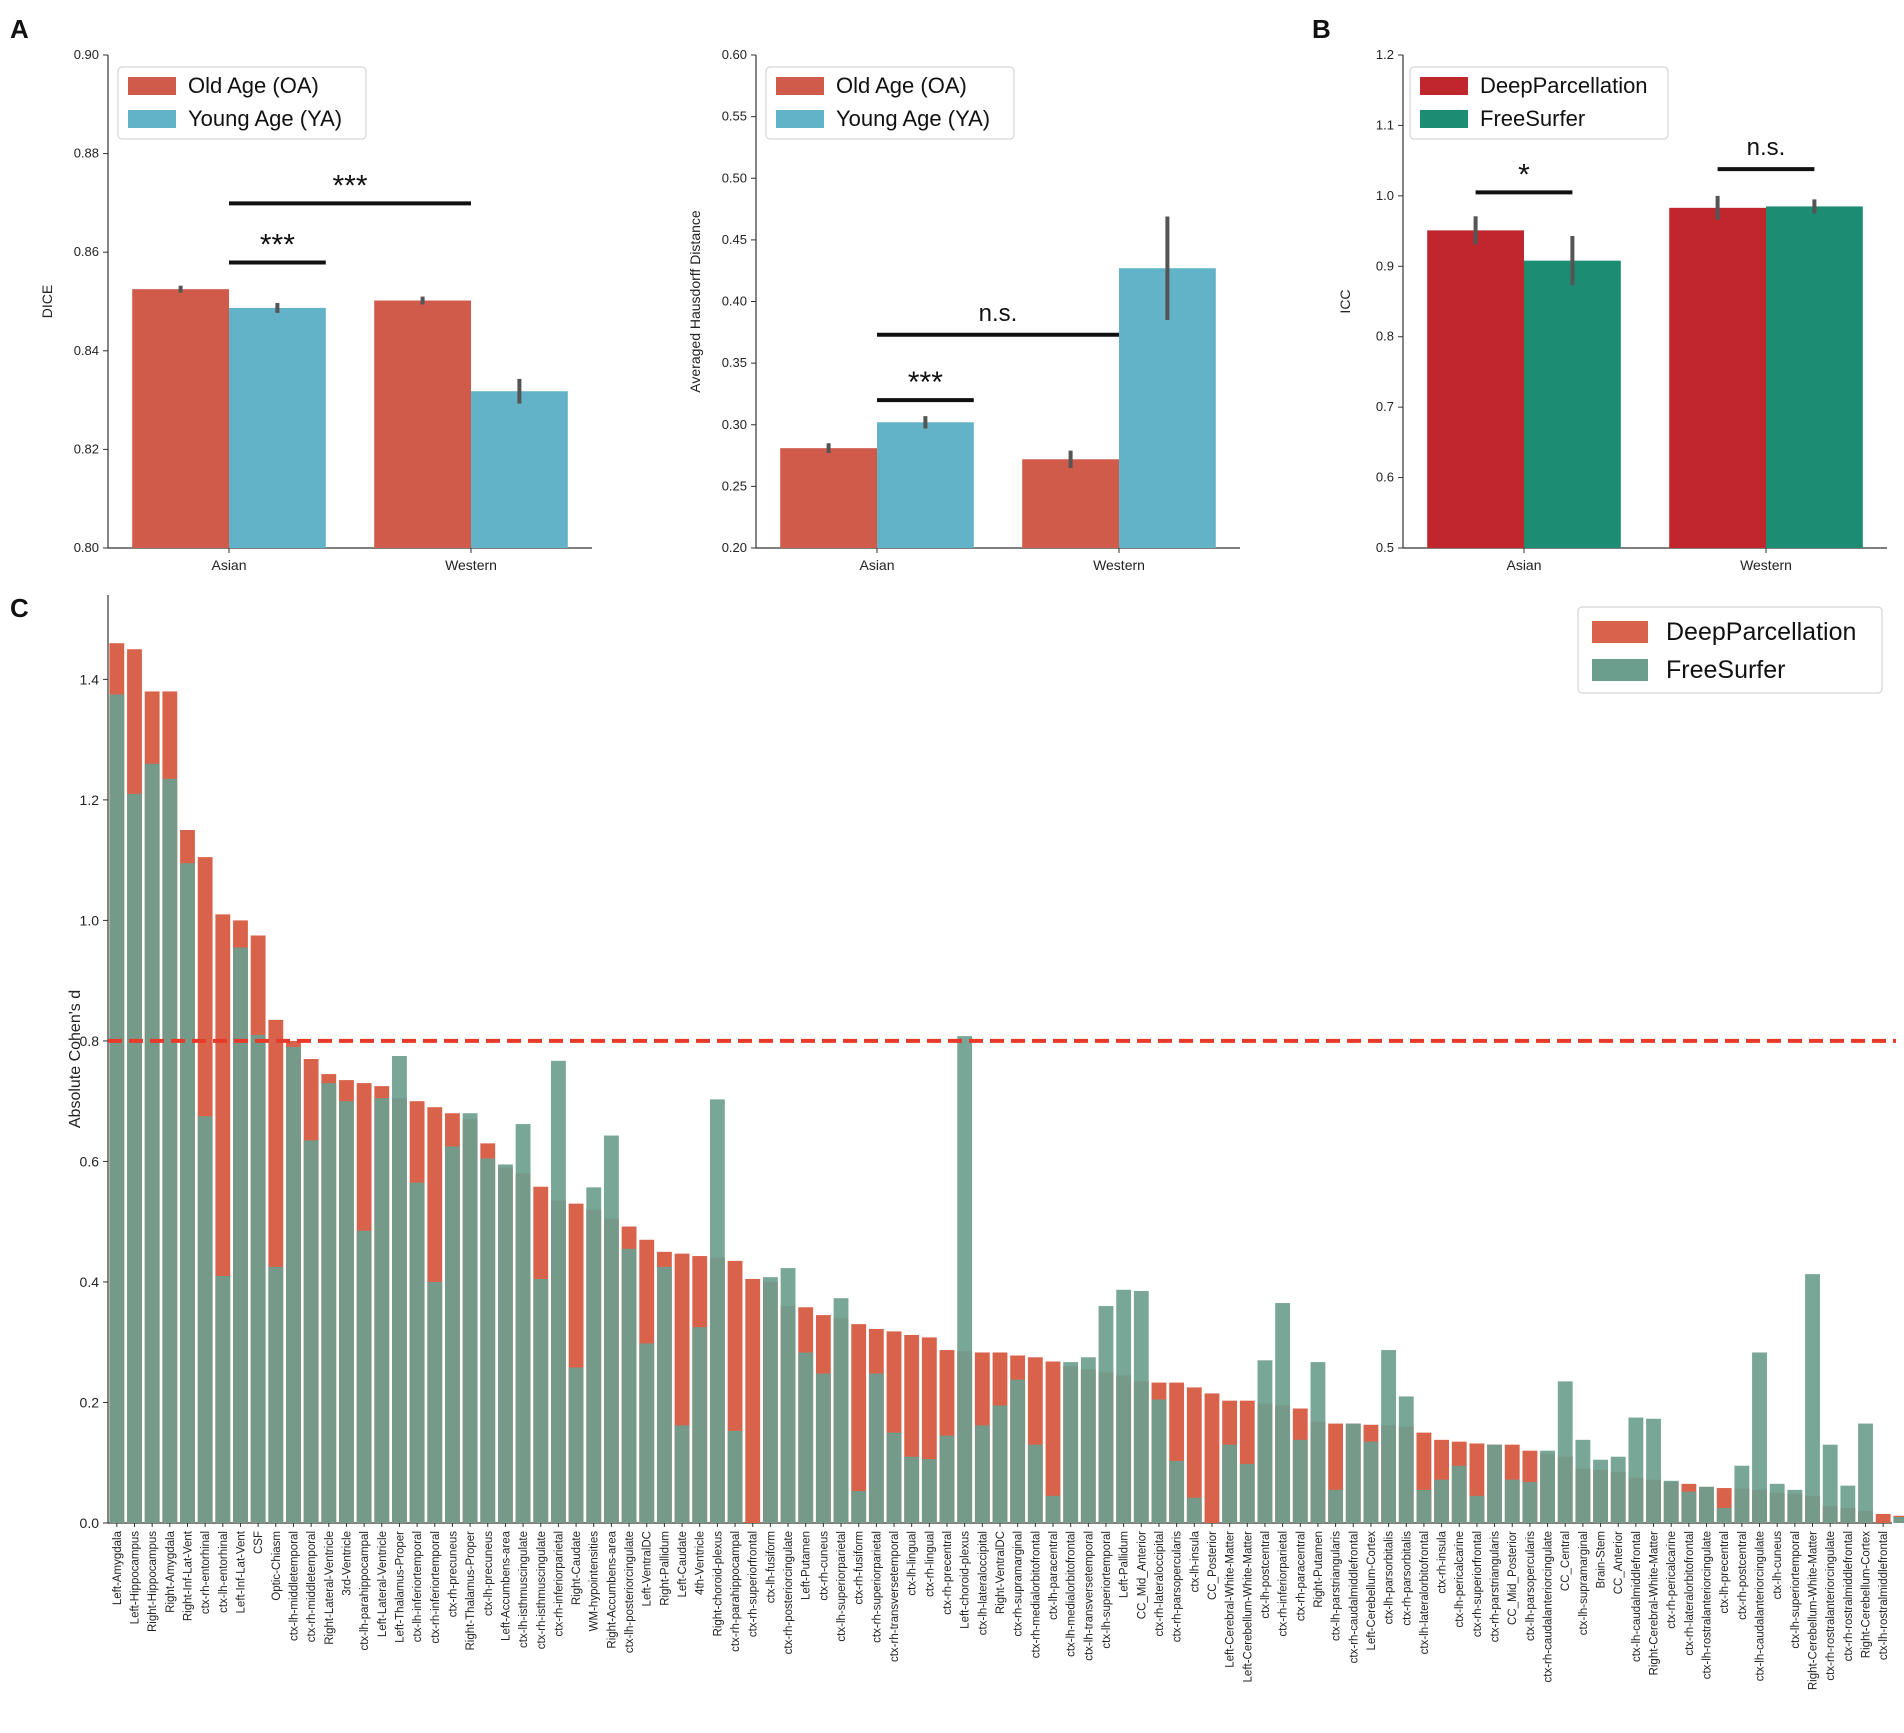 This screenshot has height=1733, width=1904. I want to click on x-tick-label: Western, so click(471, 565).